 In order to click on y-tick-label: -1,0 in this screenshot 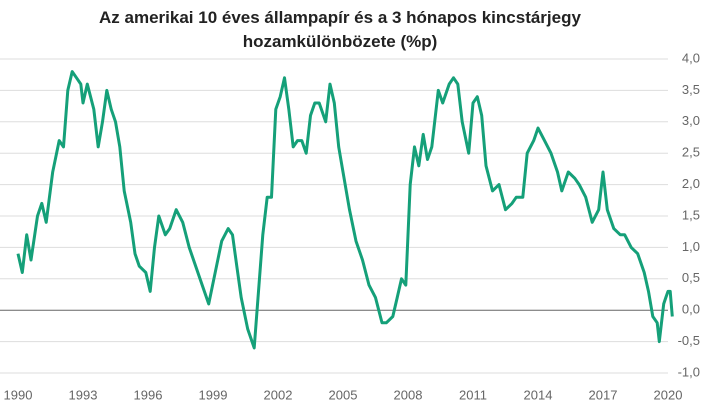, I will do `click(689, 371)`.